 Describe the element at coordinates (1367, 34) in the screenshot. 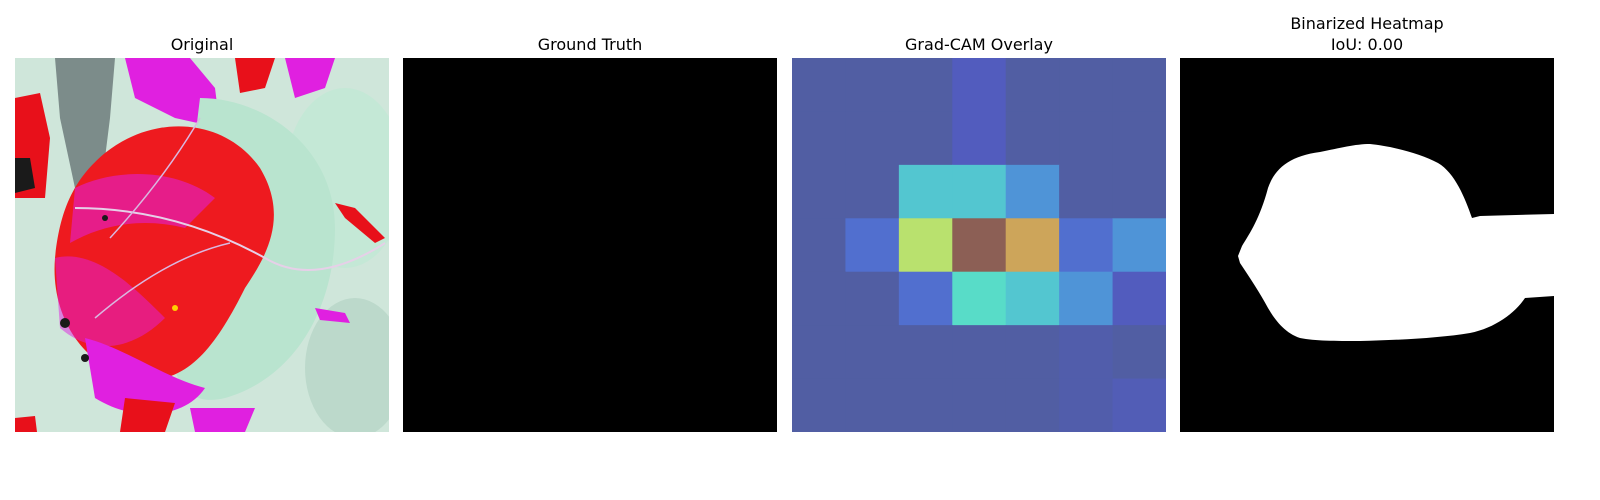

I see `binarized-heatmap-title: Binarized Heatmap IoU: 0.00` at that location.